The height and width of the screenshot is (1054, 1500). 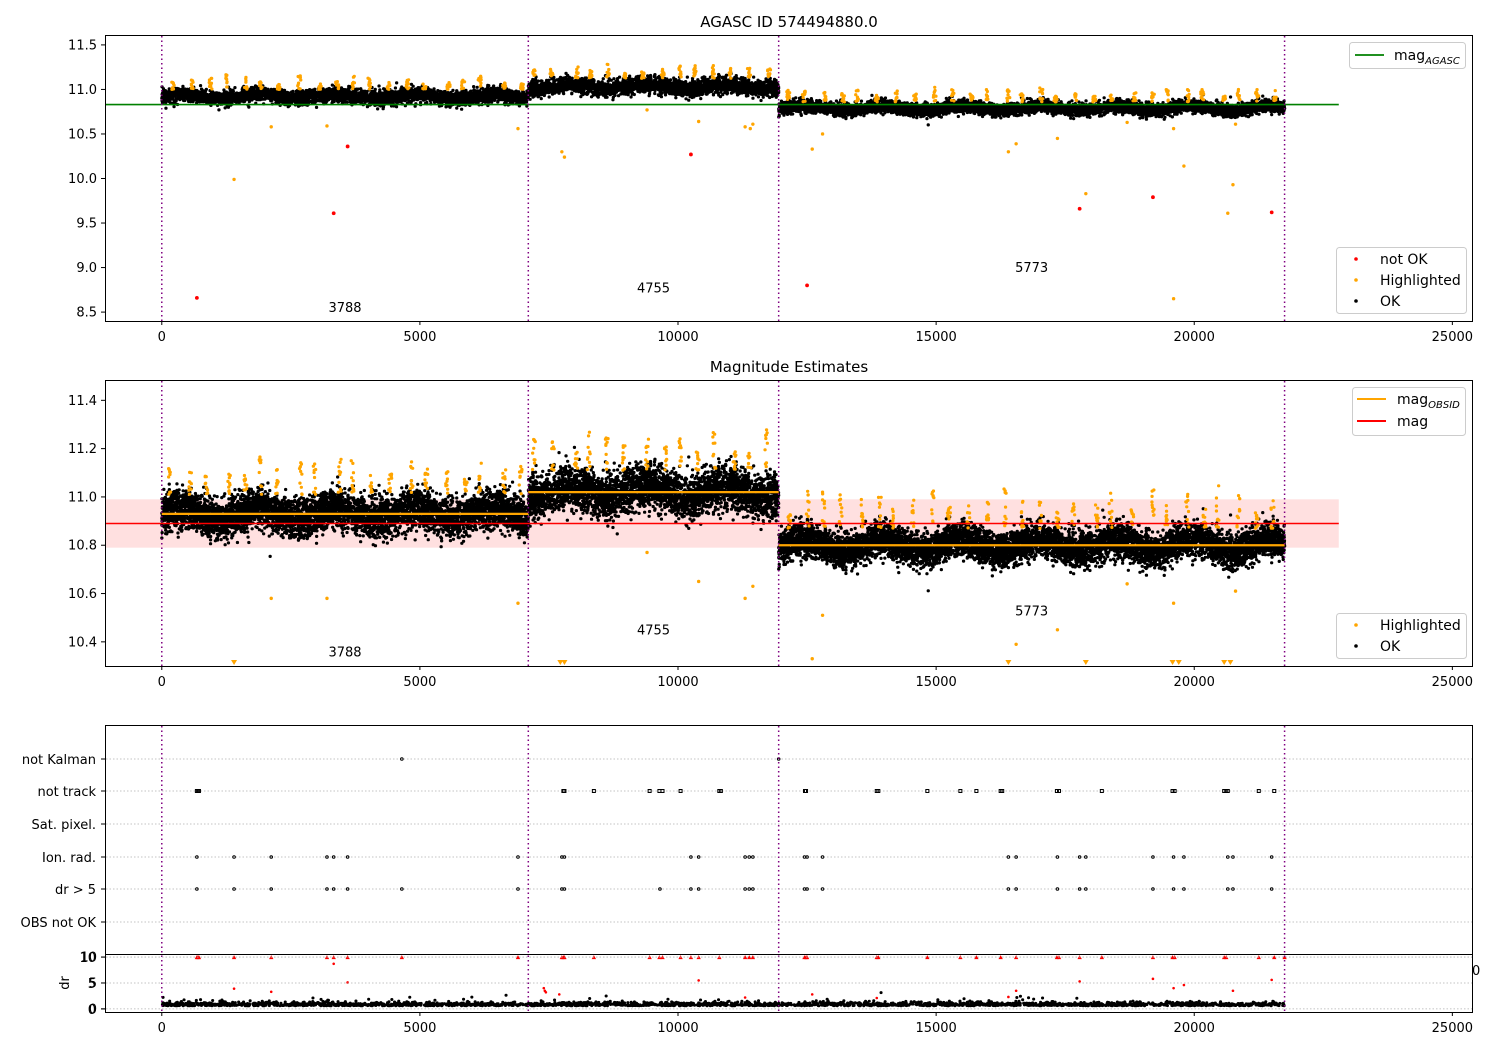 I want to click on p3-ytick-label: 0, so click(x=93, y=1009).